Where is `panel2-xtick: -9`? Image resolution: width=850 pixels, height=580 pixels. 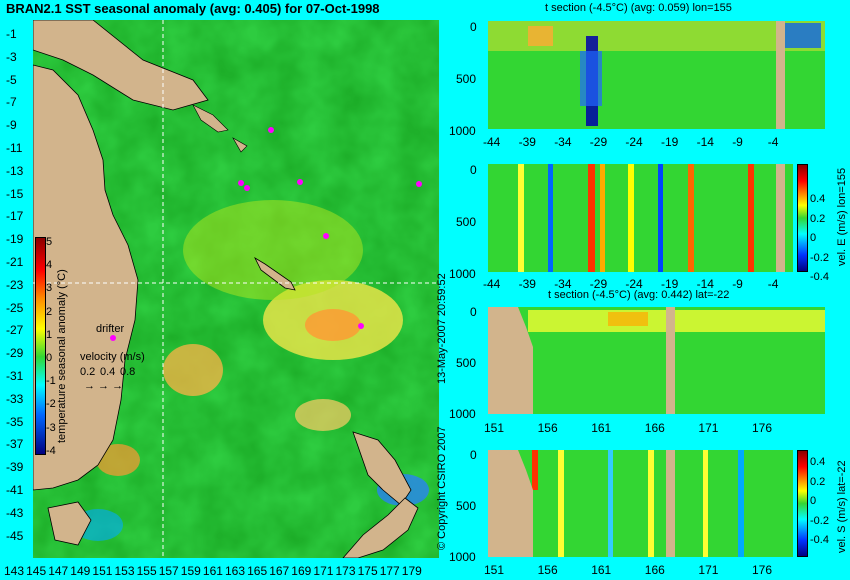
panel2-xtick: -9 is located at coordinates (737, 284).